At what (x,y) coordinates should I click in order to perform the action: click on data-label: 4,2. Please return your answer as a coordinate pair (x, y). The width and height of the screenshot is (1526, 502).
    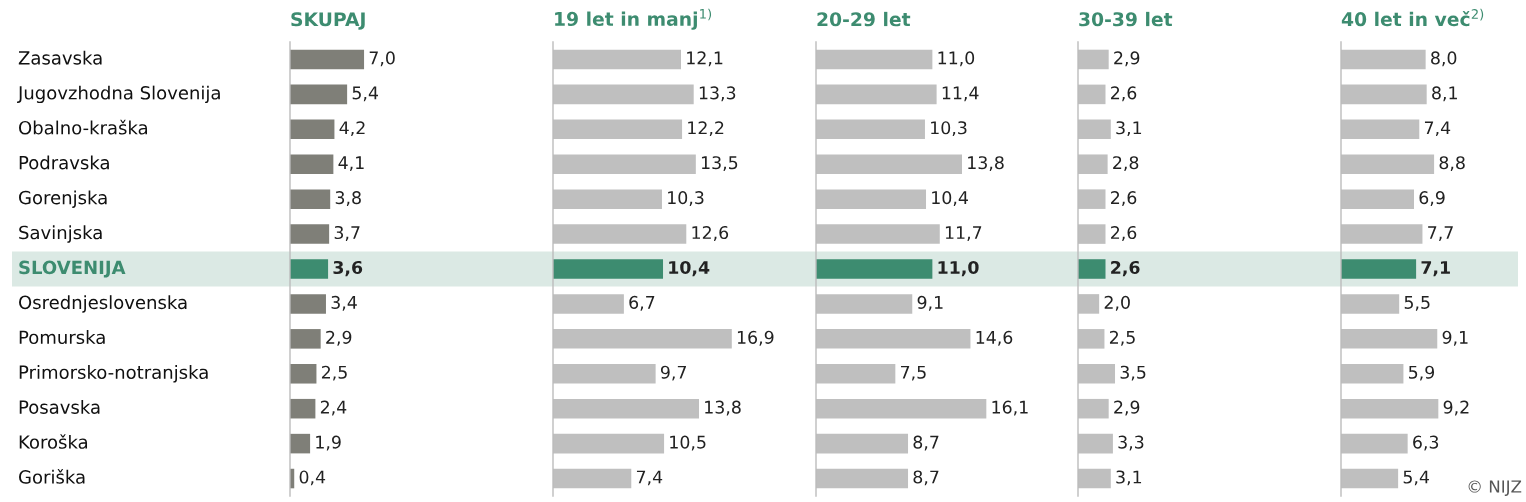
    Looking at the image, I should click on (352, 129).